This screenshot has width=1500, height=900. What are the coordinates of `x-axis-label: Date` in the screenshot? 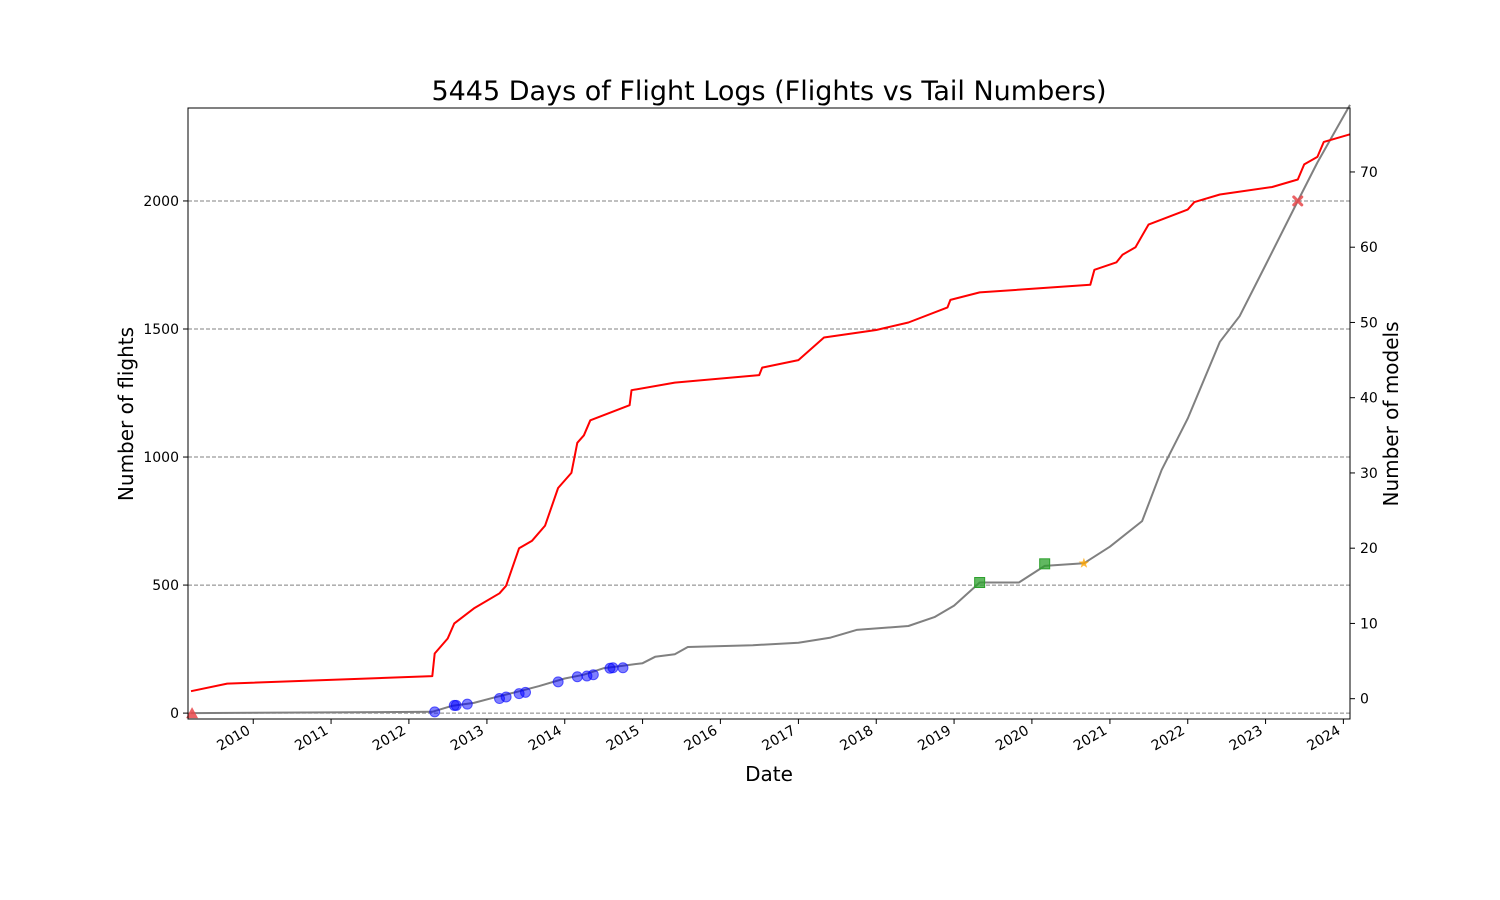 It's located at (769, 774).